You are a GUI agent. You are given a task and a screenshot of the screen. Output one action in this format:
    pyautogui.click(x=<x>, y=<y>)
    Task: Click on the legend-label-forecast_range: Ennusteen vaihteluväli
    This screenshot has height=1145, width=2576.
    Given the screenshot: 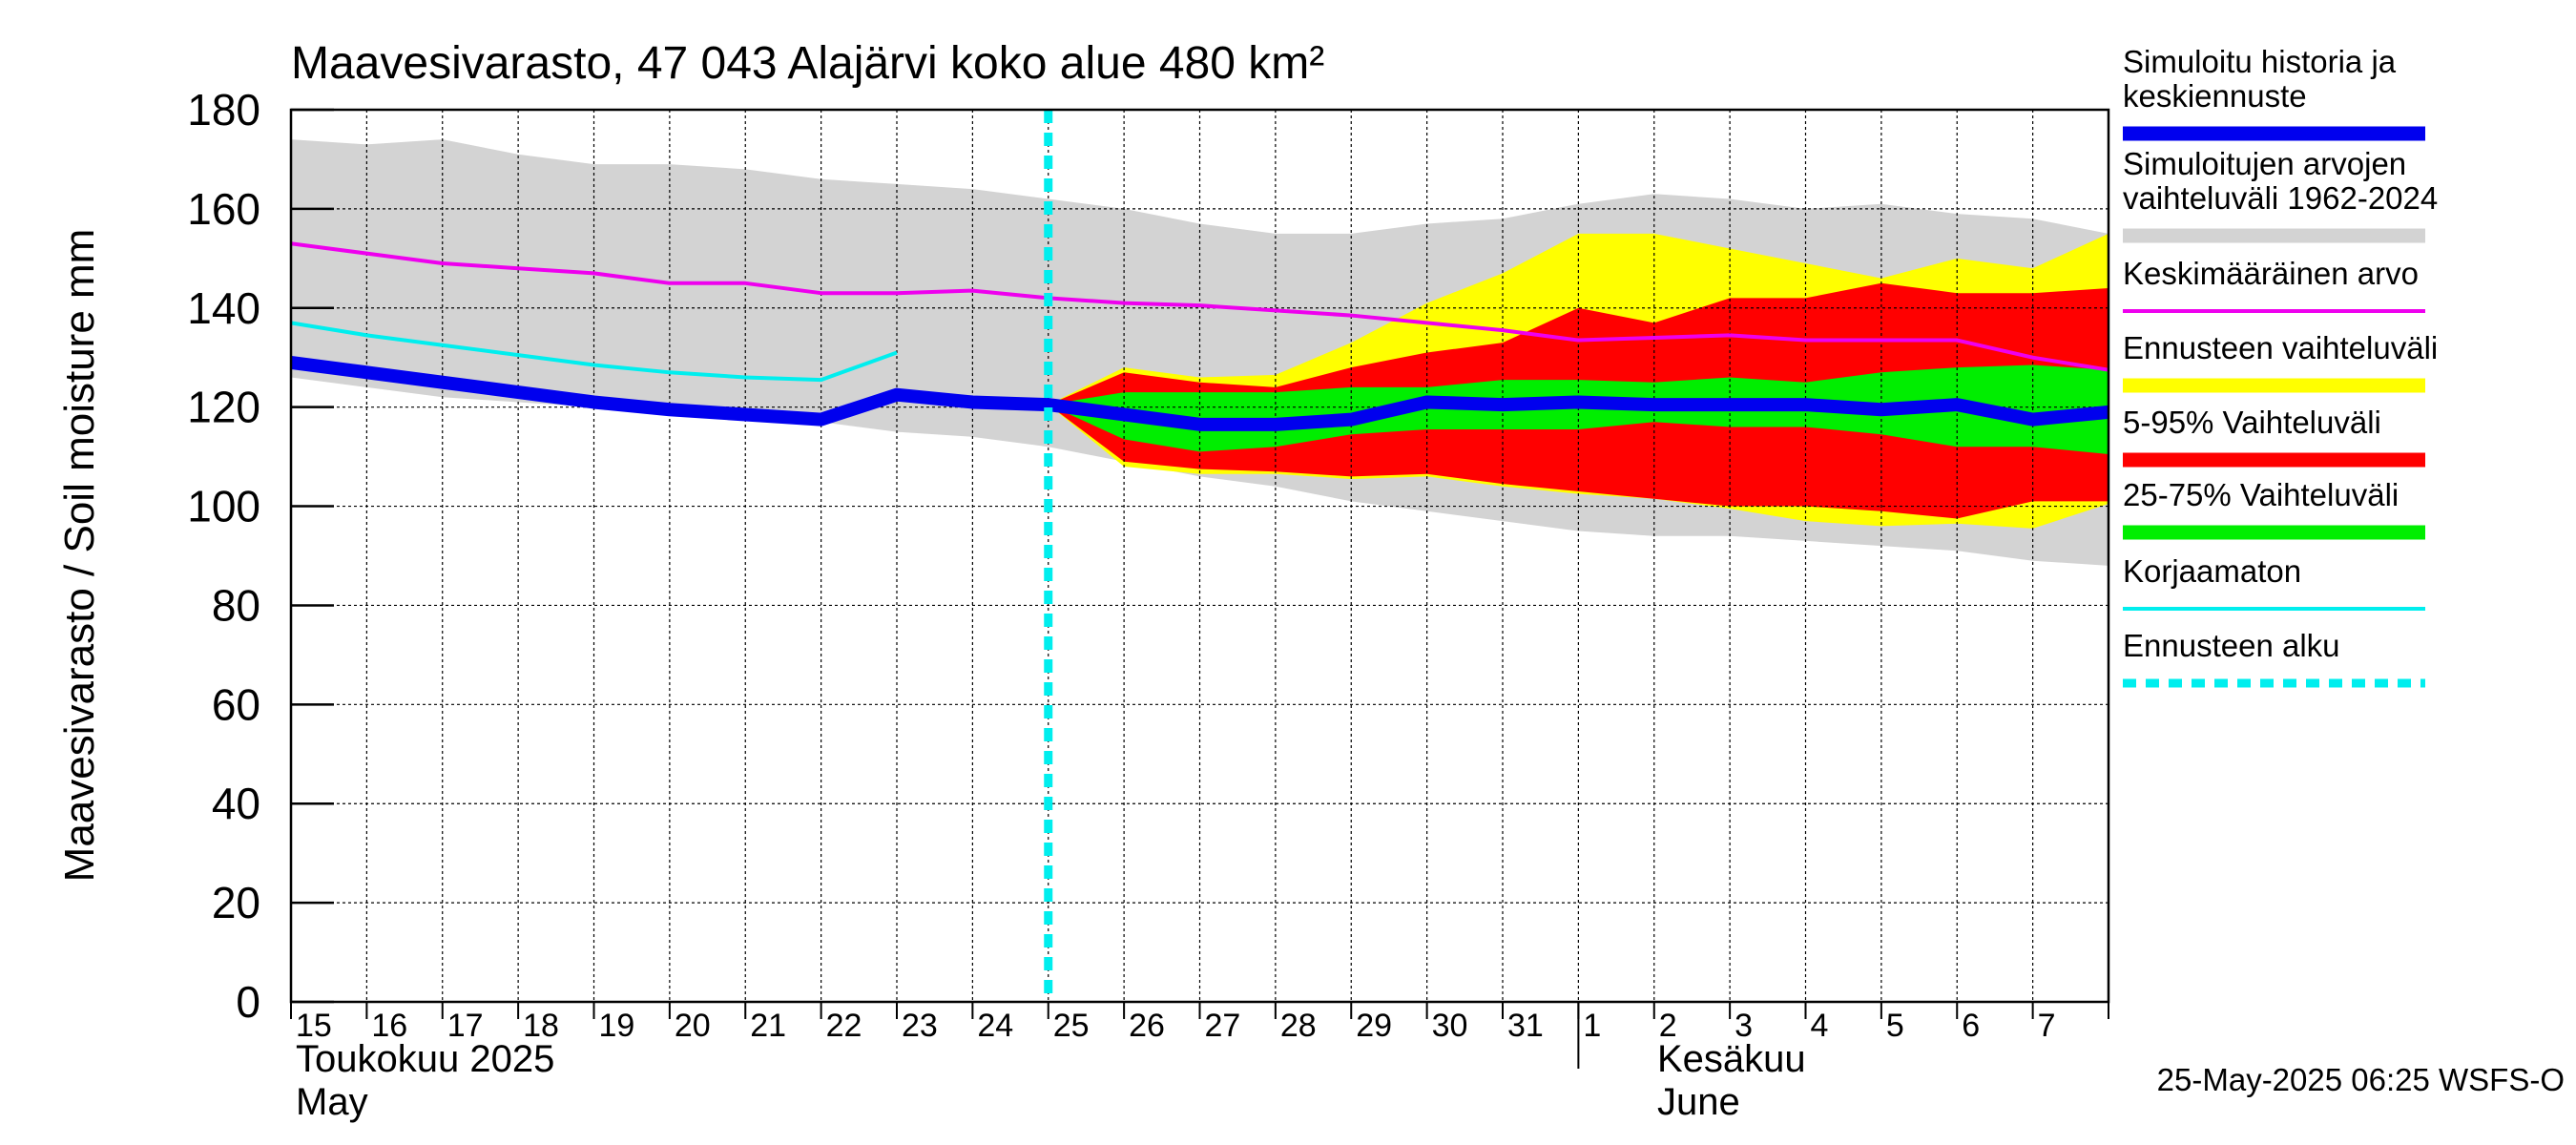 What is the action you would take?
    pyautogui.click(x=2280, y=348)
    